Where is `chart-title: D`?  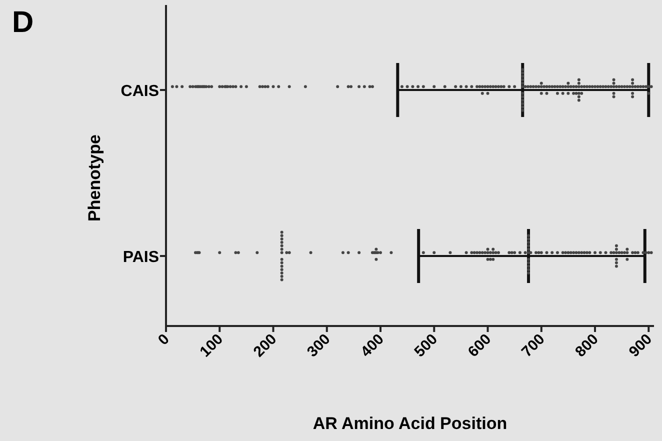 chart-title: D is located at coordinates (23, 22).